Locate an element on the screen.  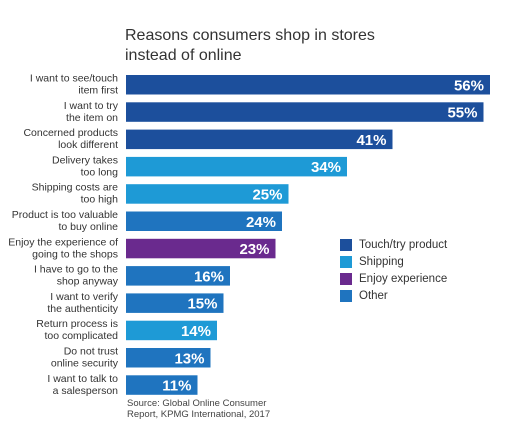
bar-value-label: 23% is located at coordinates (254, 249).